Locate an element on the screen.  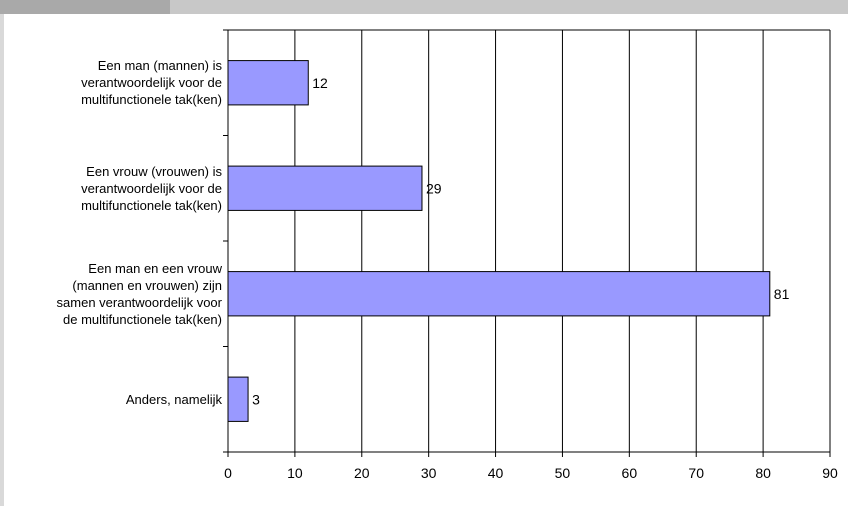
header-bar is located at coordinates (424, 7).